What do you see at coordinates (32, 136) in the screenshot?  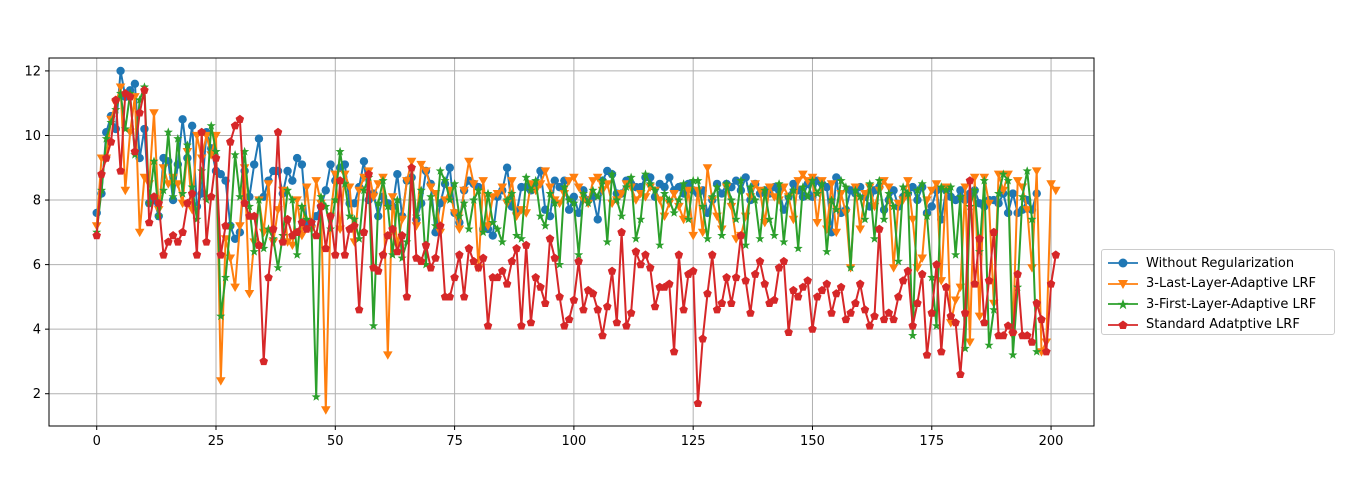 I see `y-tick-label: 10` at bounding box center [32, 136].